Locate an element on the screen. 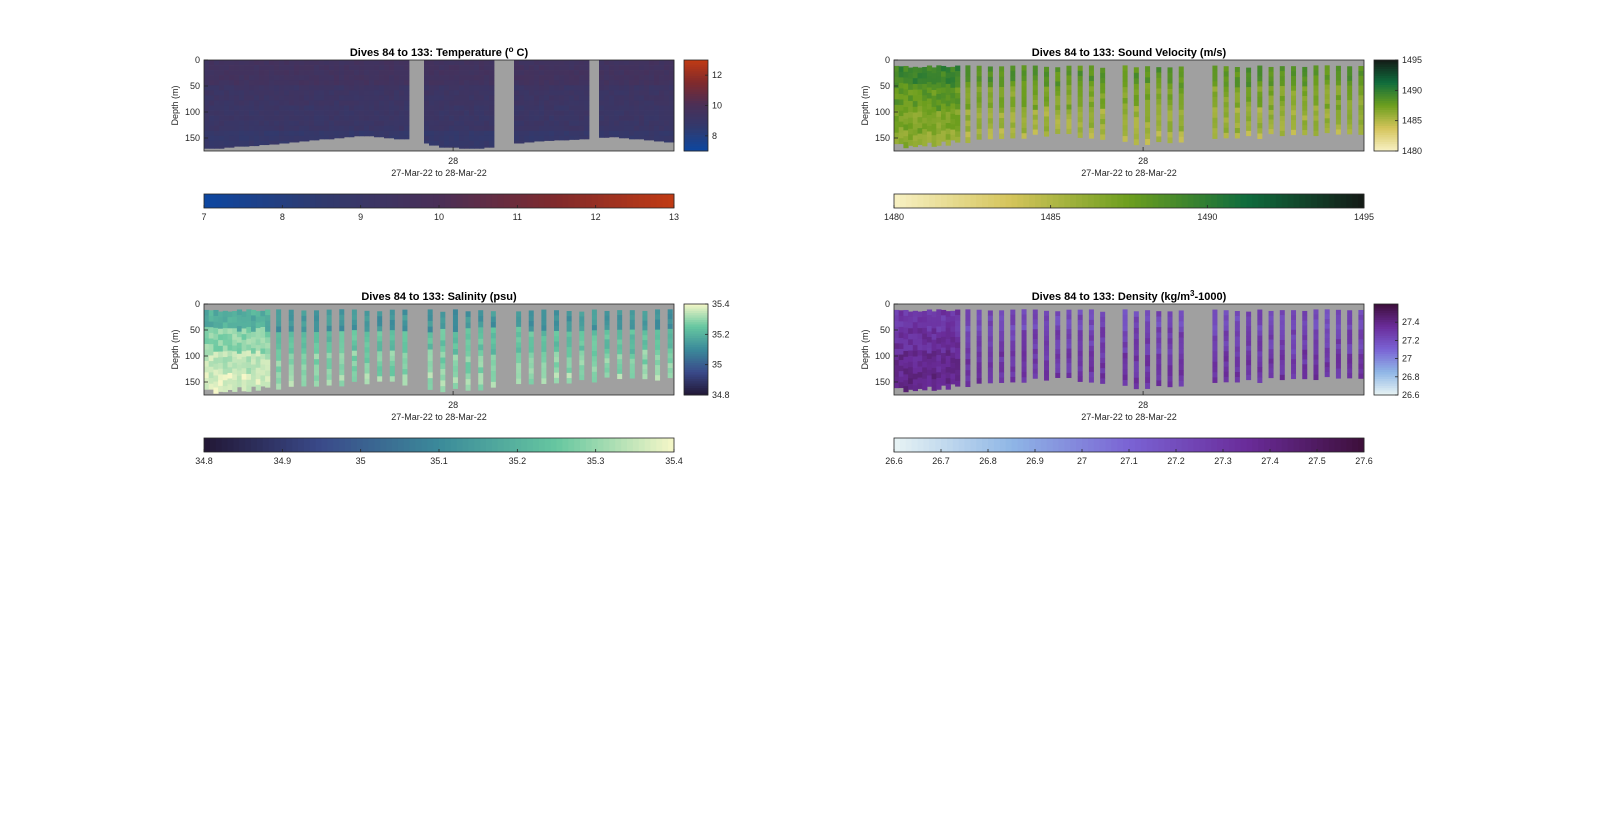 This screenshot has width=1600, height=830. density-colorbar-right-seg is located at coordinates (1386, 355).